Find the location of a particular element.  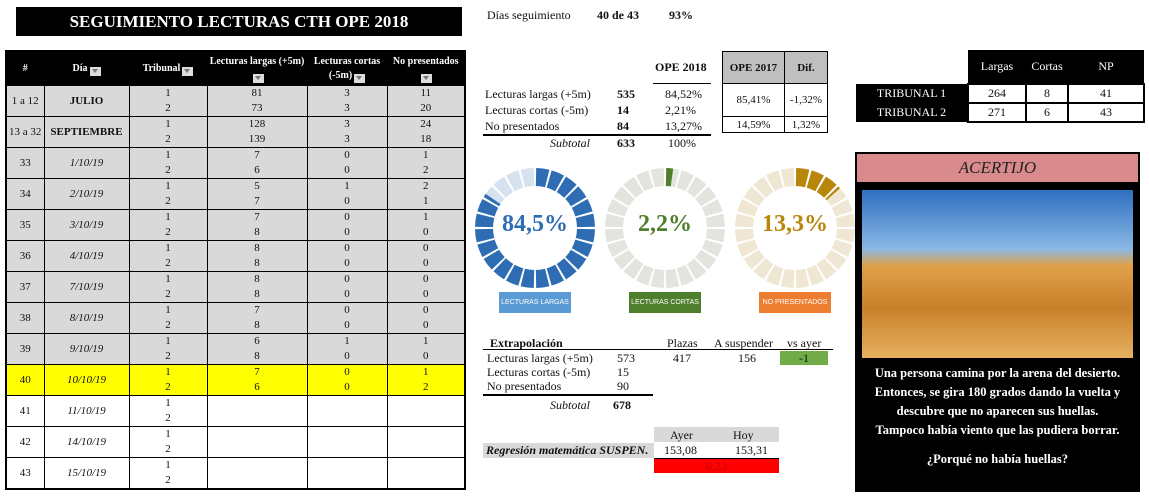

tribunal-value: 264 is located at coordinates (997, 93).